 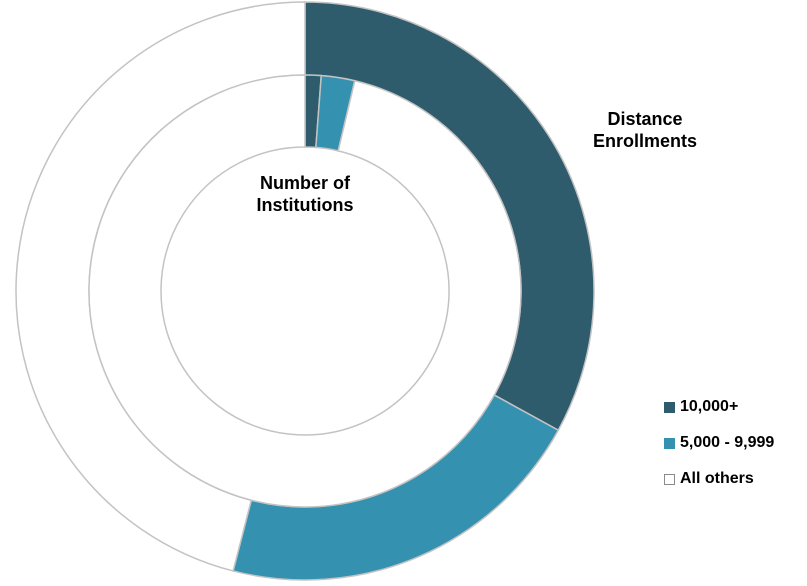 I want to click on legend-item-10000-plus: 10,000+, so click(x=735, y=407).